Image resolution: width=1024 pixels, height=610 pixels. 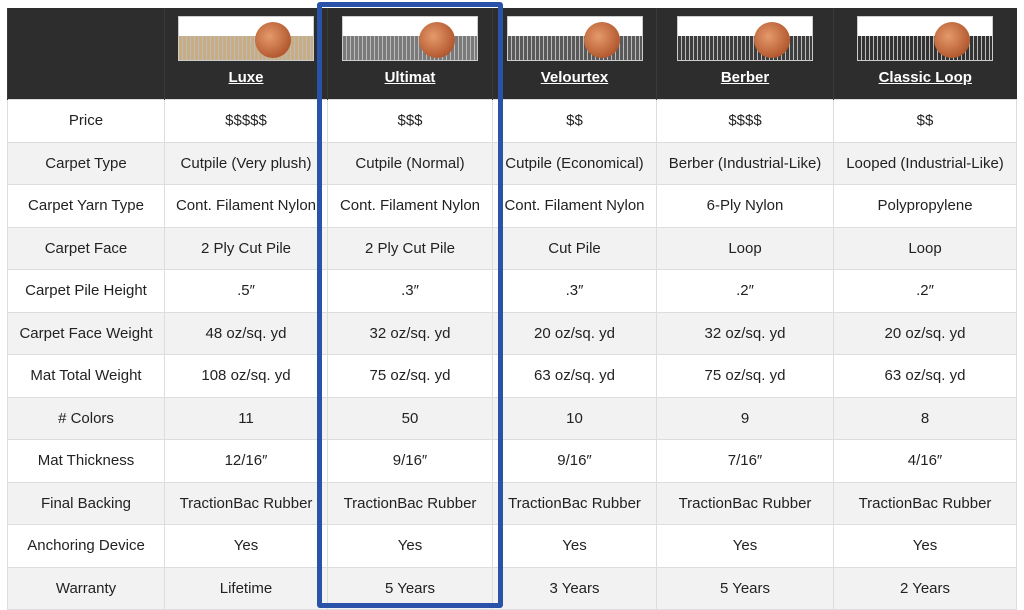 I want to click on cell-value: 10, so click(x=574, y=418).